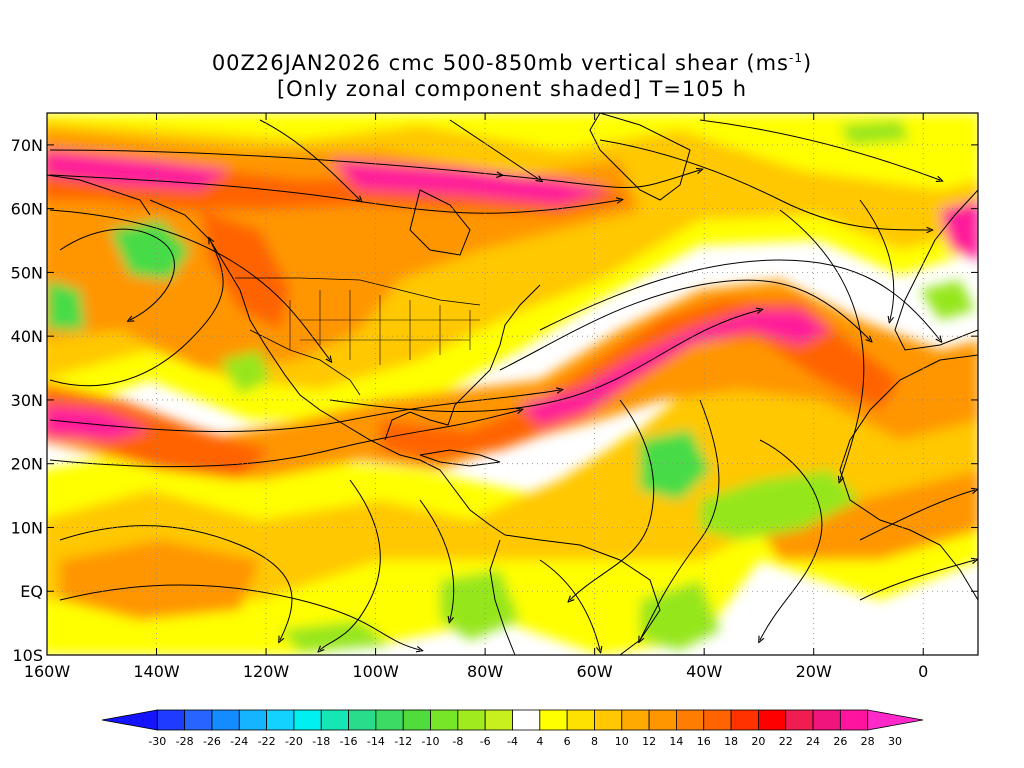  Describe the element at coordinates (460, 458) in the screenshot. I see `coast-cuba` at that location.